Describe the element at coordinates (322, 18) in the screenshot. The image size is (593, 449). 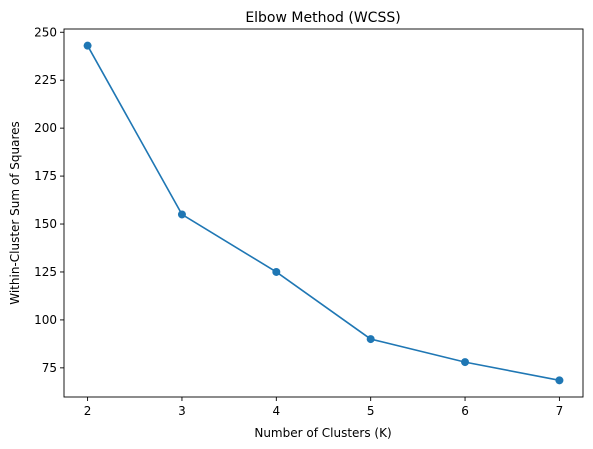
I see `chart-title: Elbow Method (WCSS)` at that location.